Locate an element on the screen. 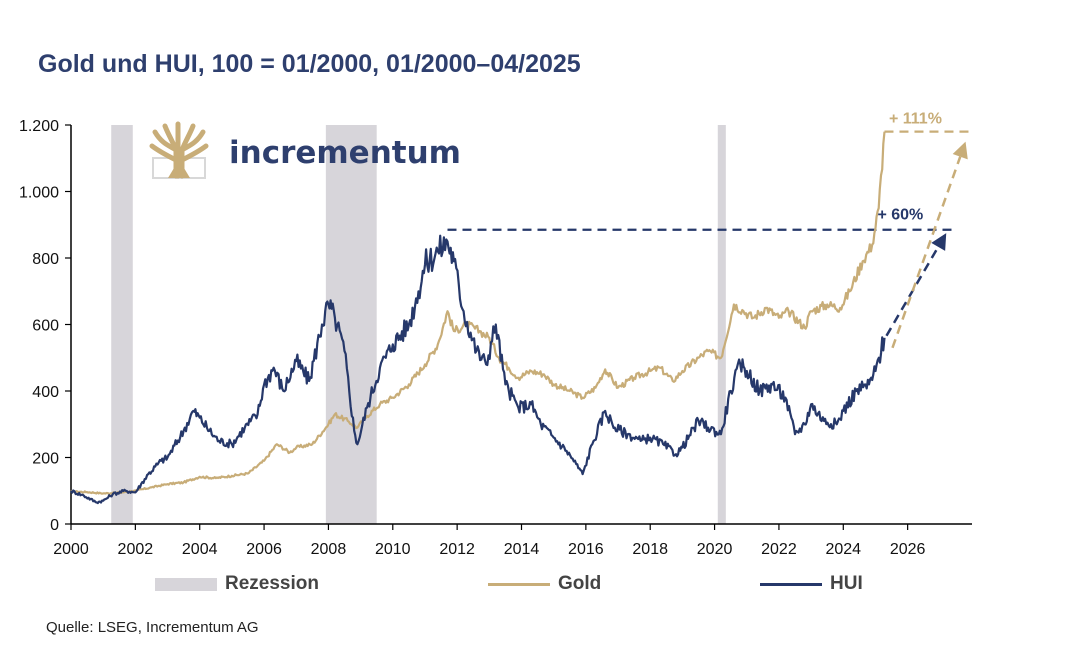 Image resolution: width=1072 pixels, height=662 pixels. gold-projection-arrow is located at coordinates (929, 245).